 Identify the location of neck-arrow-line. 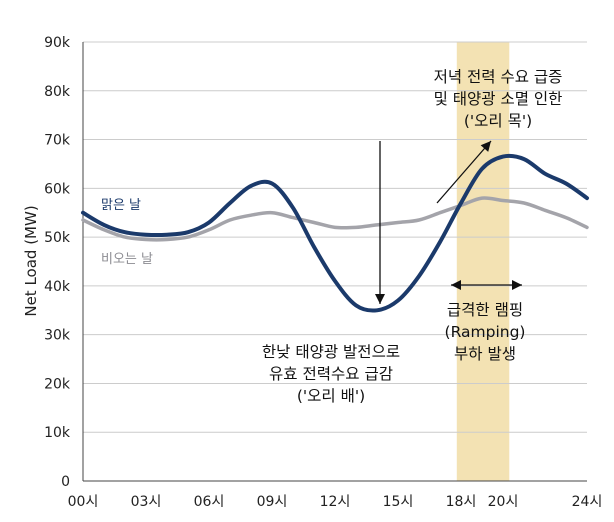
(464, 172).